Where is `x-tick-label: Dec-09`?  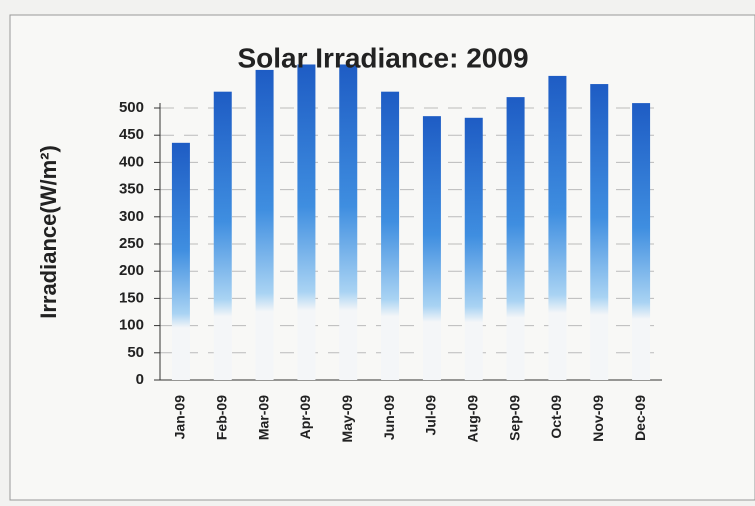 x-tick-label: Dec-09 is located at coordinates (640, 418).